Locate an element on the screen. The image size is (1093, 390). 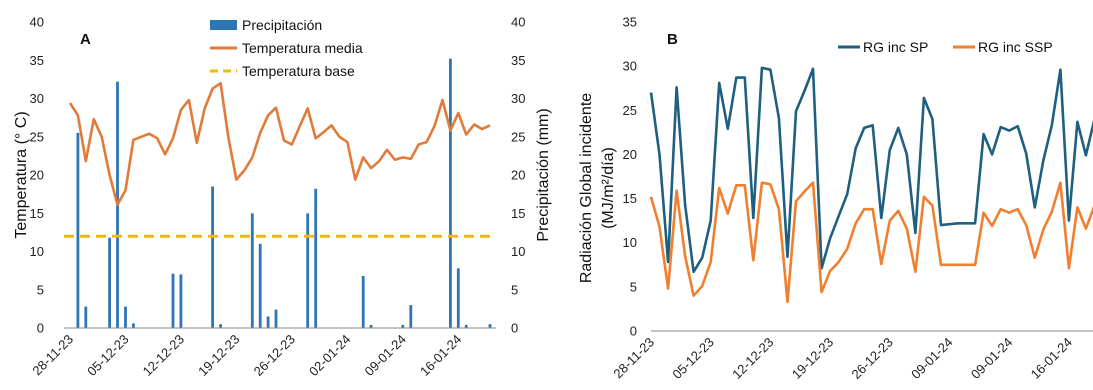
panel-label-b: B is located at coordinates (672, 39).